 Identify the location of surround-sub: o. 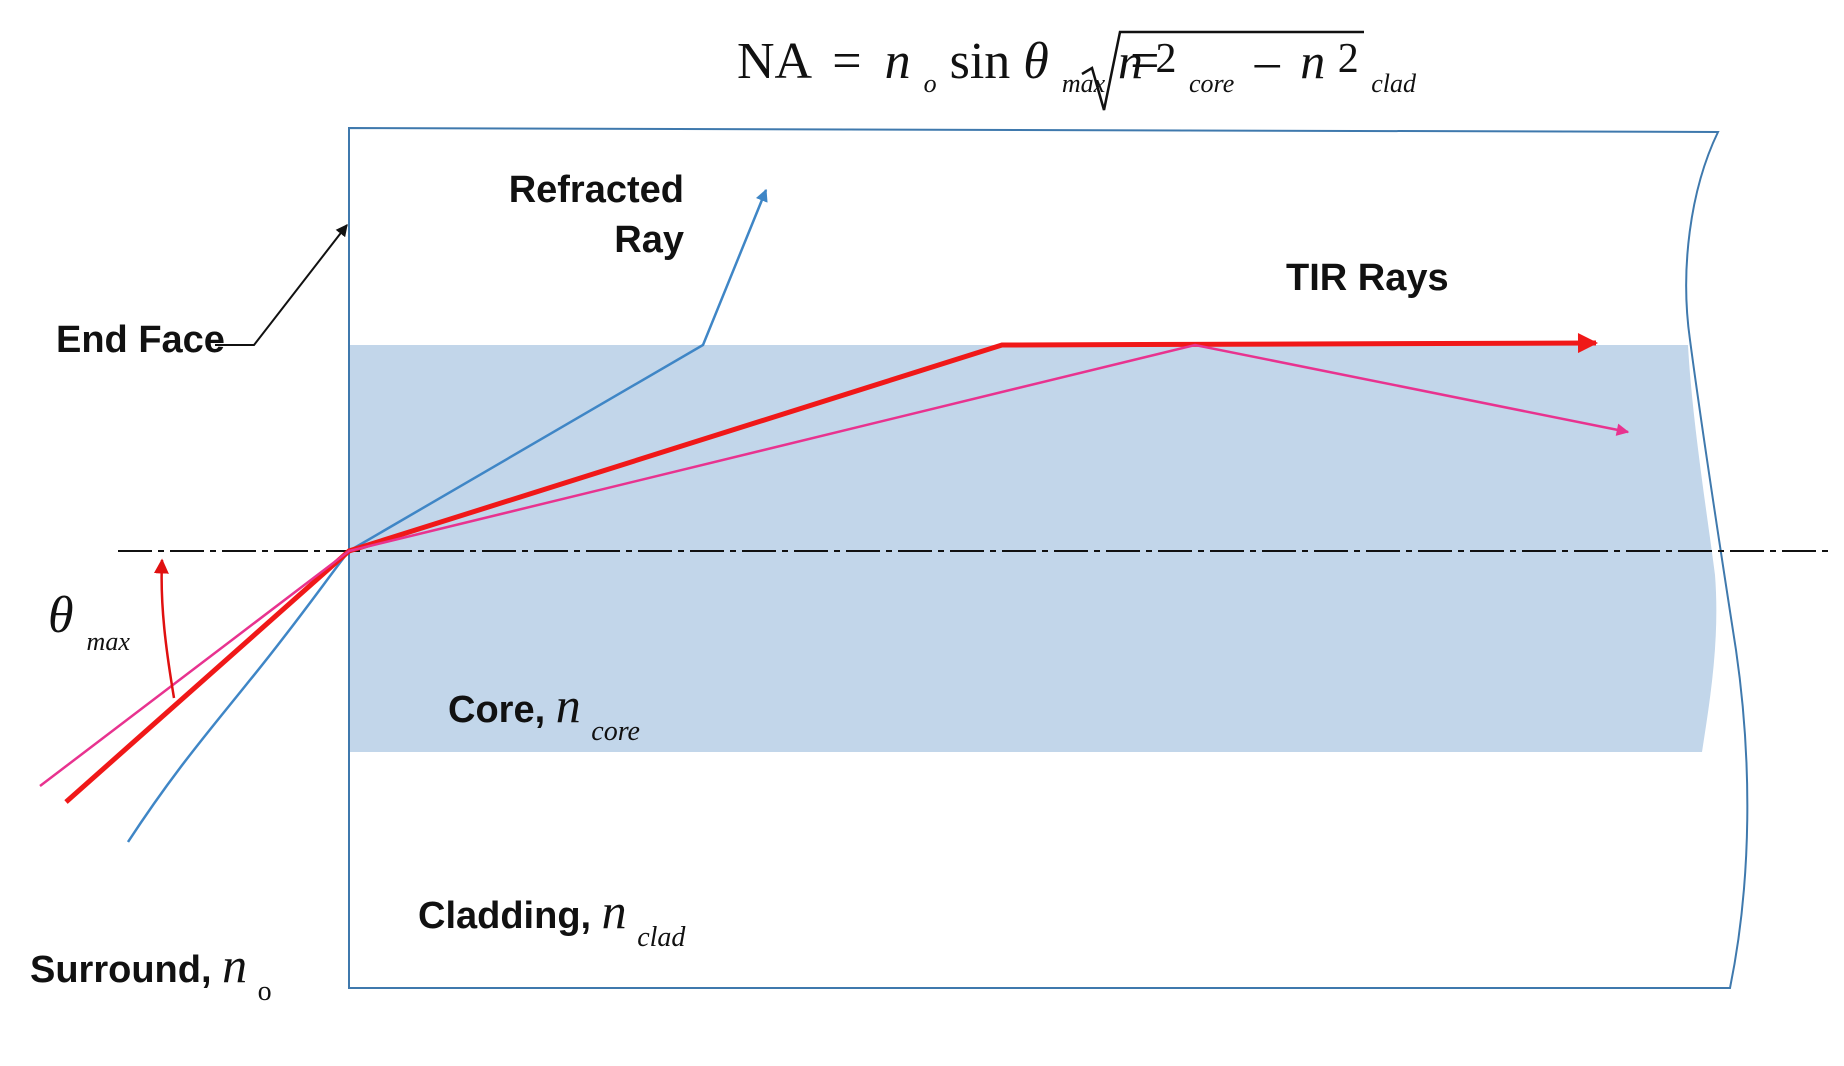
(265, 991).